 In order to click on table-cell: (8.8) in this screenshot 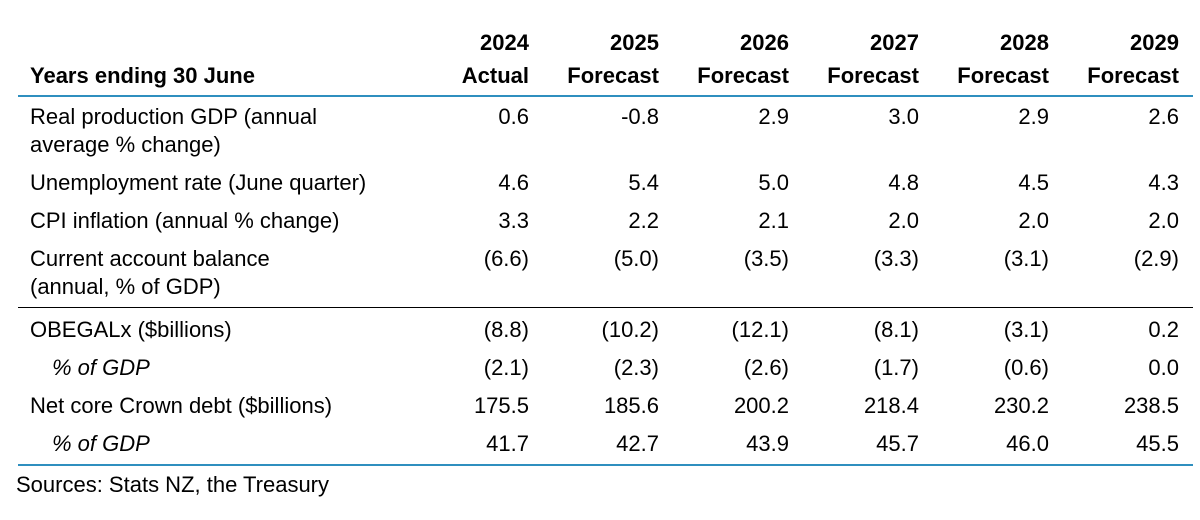, I will do `click(506, 329)`.